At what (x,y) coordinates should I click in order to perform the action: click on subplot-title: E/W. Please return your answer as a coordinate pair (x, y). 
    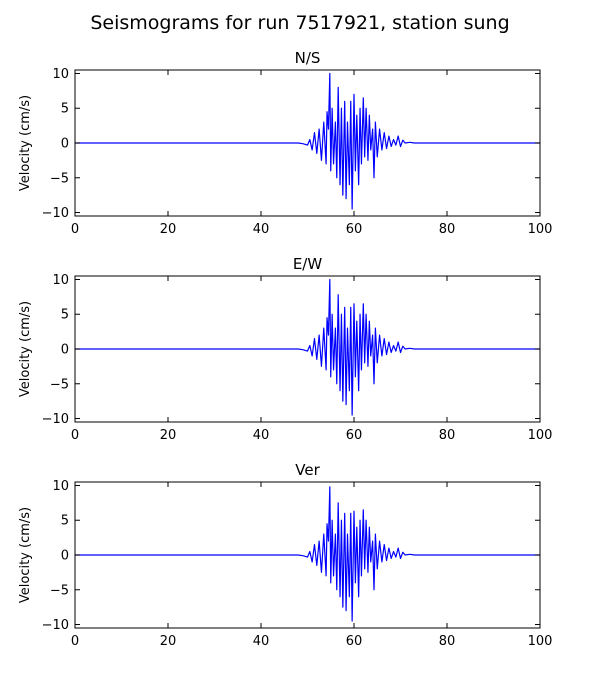
    Looking at the image, I should click on (308, 264).